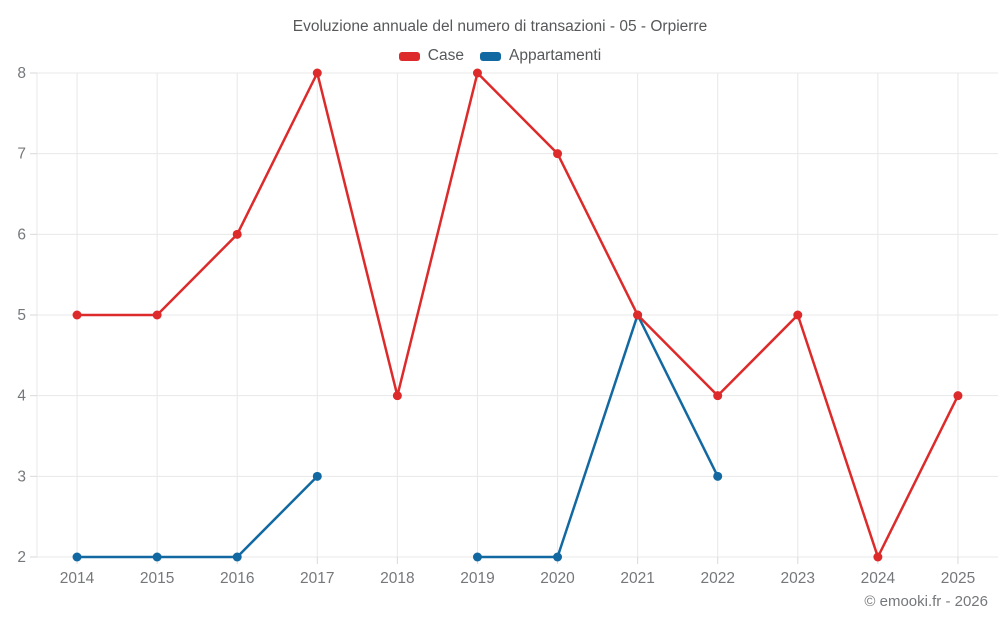 The width and height of the screenshot is (1000, 625). I want to click on point-case-2018, so click(397, 396).